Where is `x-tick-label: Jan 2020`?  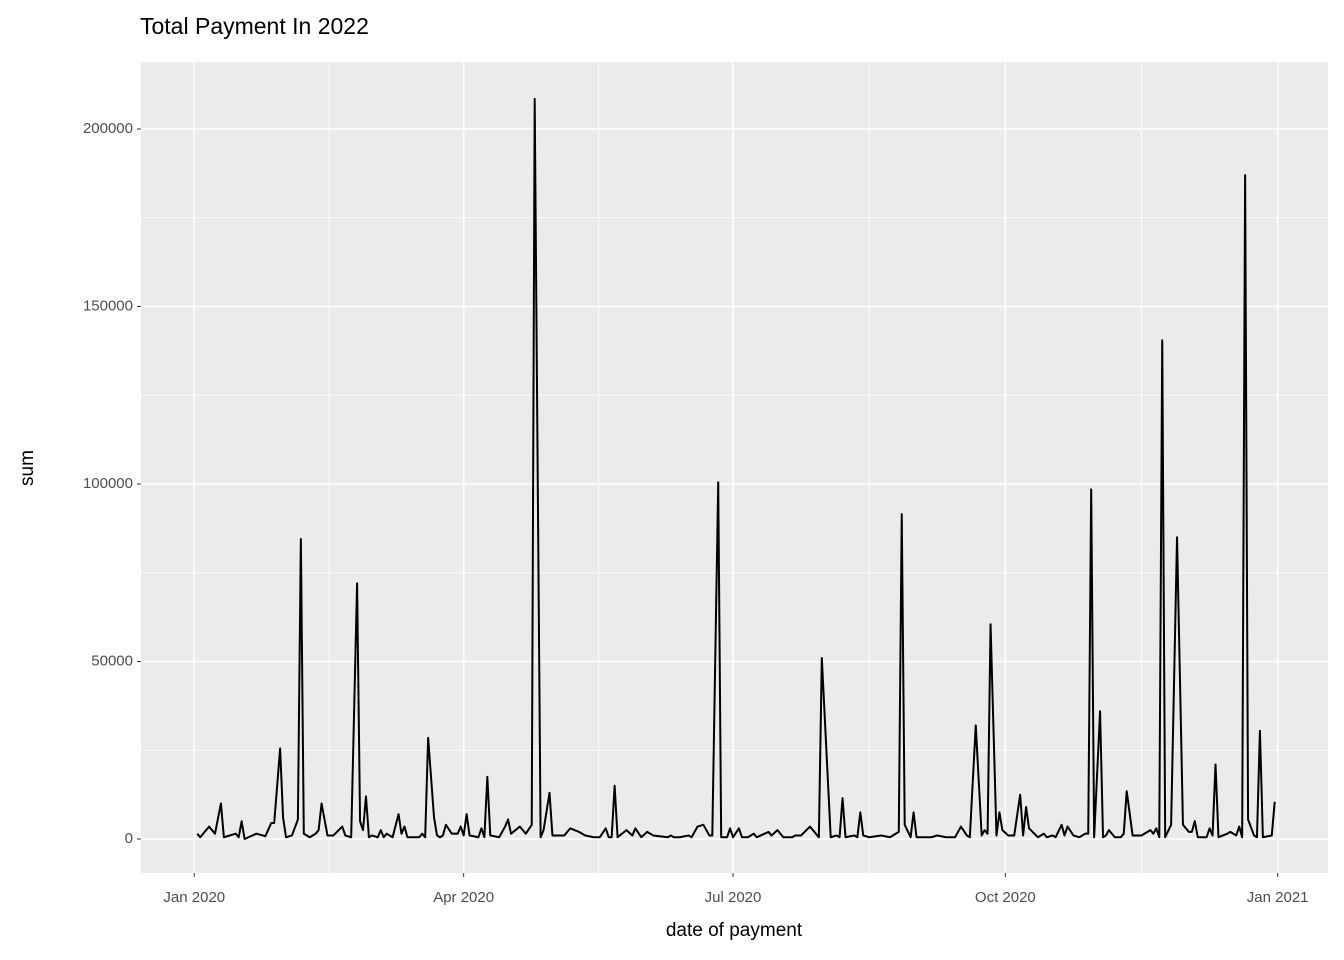
x-tick-label: Jan 2020 is located at coordinates (194, 897).